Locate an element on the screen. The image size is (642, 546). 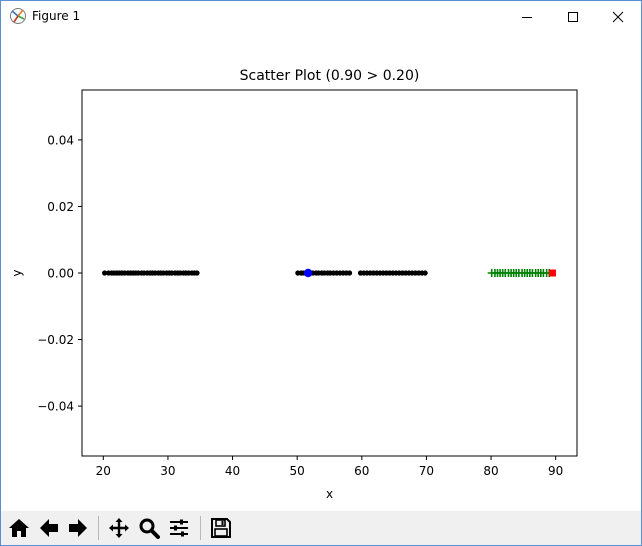
save-button is located at coordinates (221, 528).